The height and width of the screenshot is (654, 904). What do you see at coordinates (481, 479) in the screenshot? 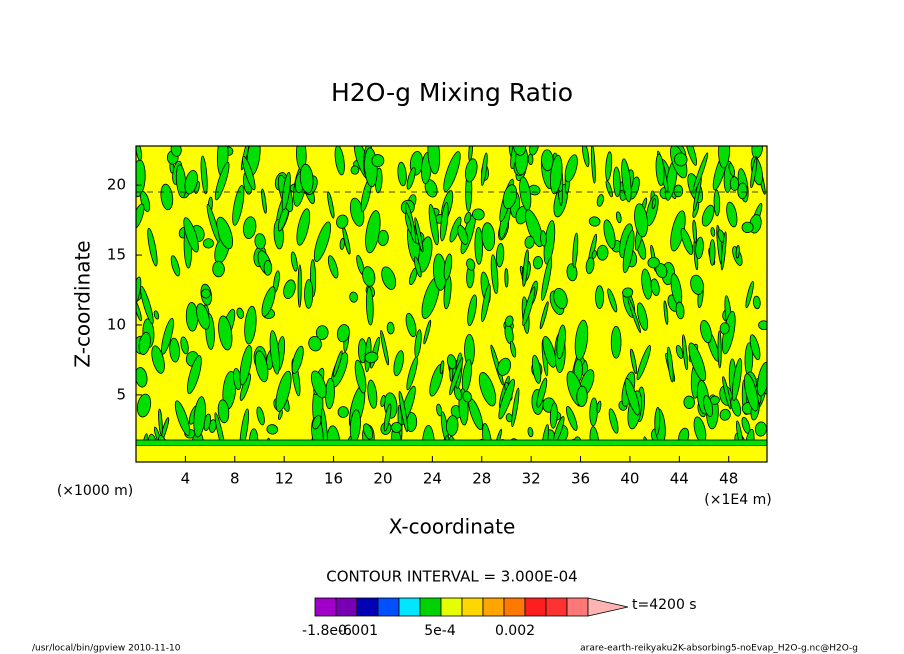
I see `x-tick-label: 28` at bounding box center [481, 479].